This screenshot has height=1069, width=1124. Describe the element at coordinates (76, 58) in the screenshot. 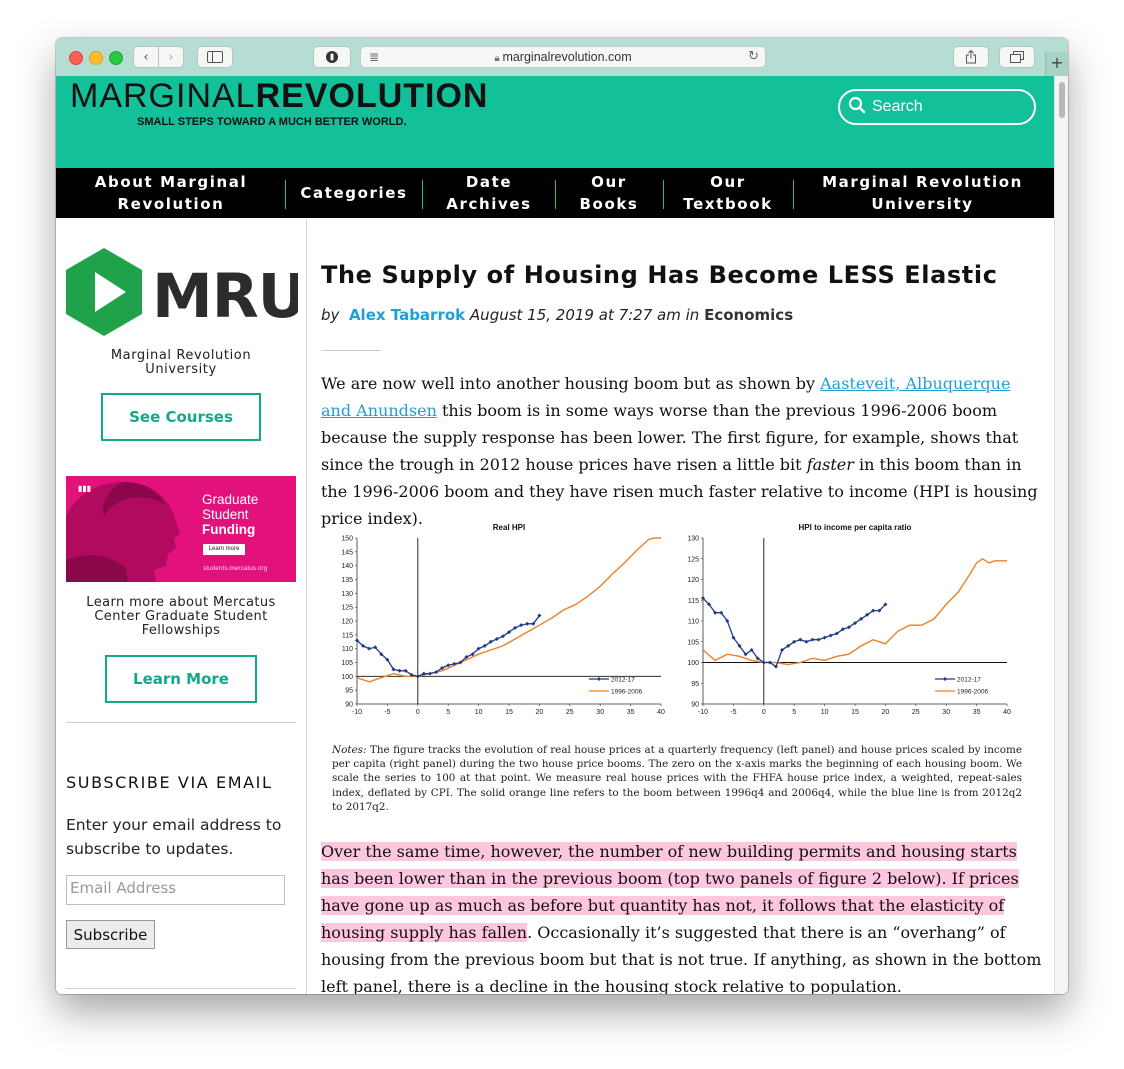

I see `close-window-button` at that location.